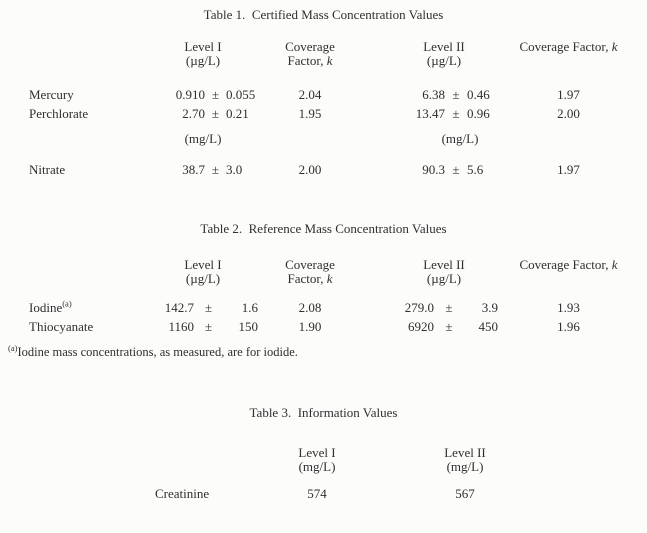  Describe the element at coordinates (193, 169) in the screenshot. I see `level1-value-cell: 38.7` at that location.